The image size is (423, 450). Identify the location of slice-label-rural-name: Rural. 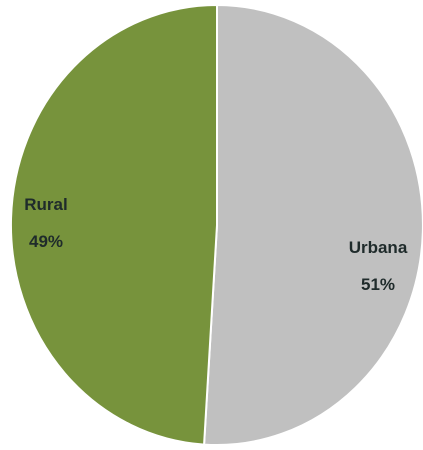
(45, 204).